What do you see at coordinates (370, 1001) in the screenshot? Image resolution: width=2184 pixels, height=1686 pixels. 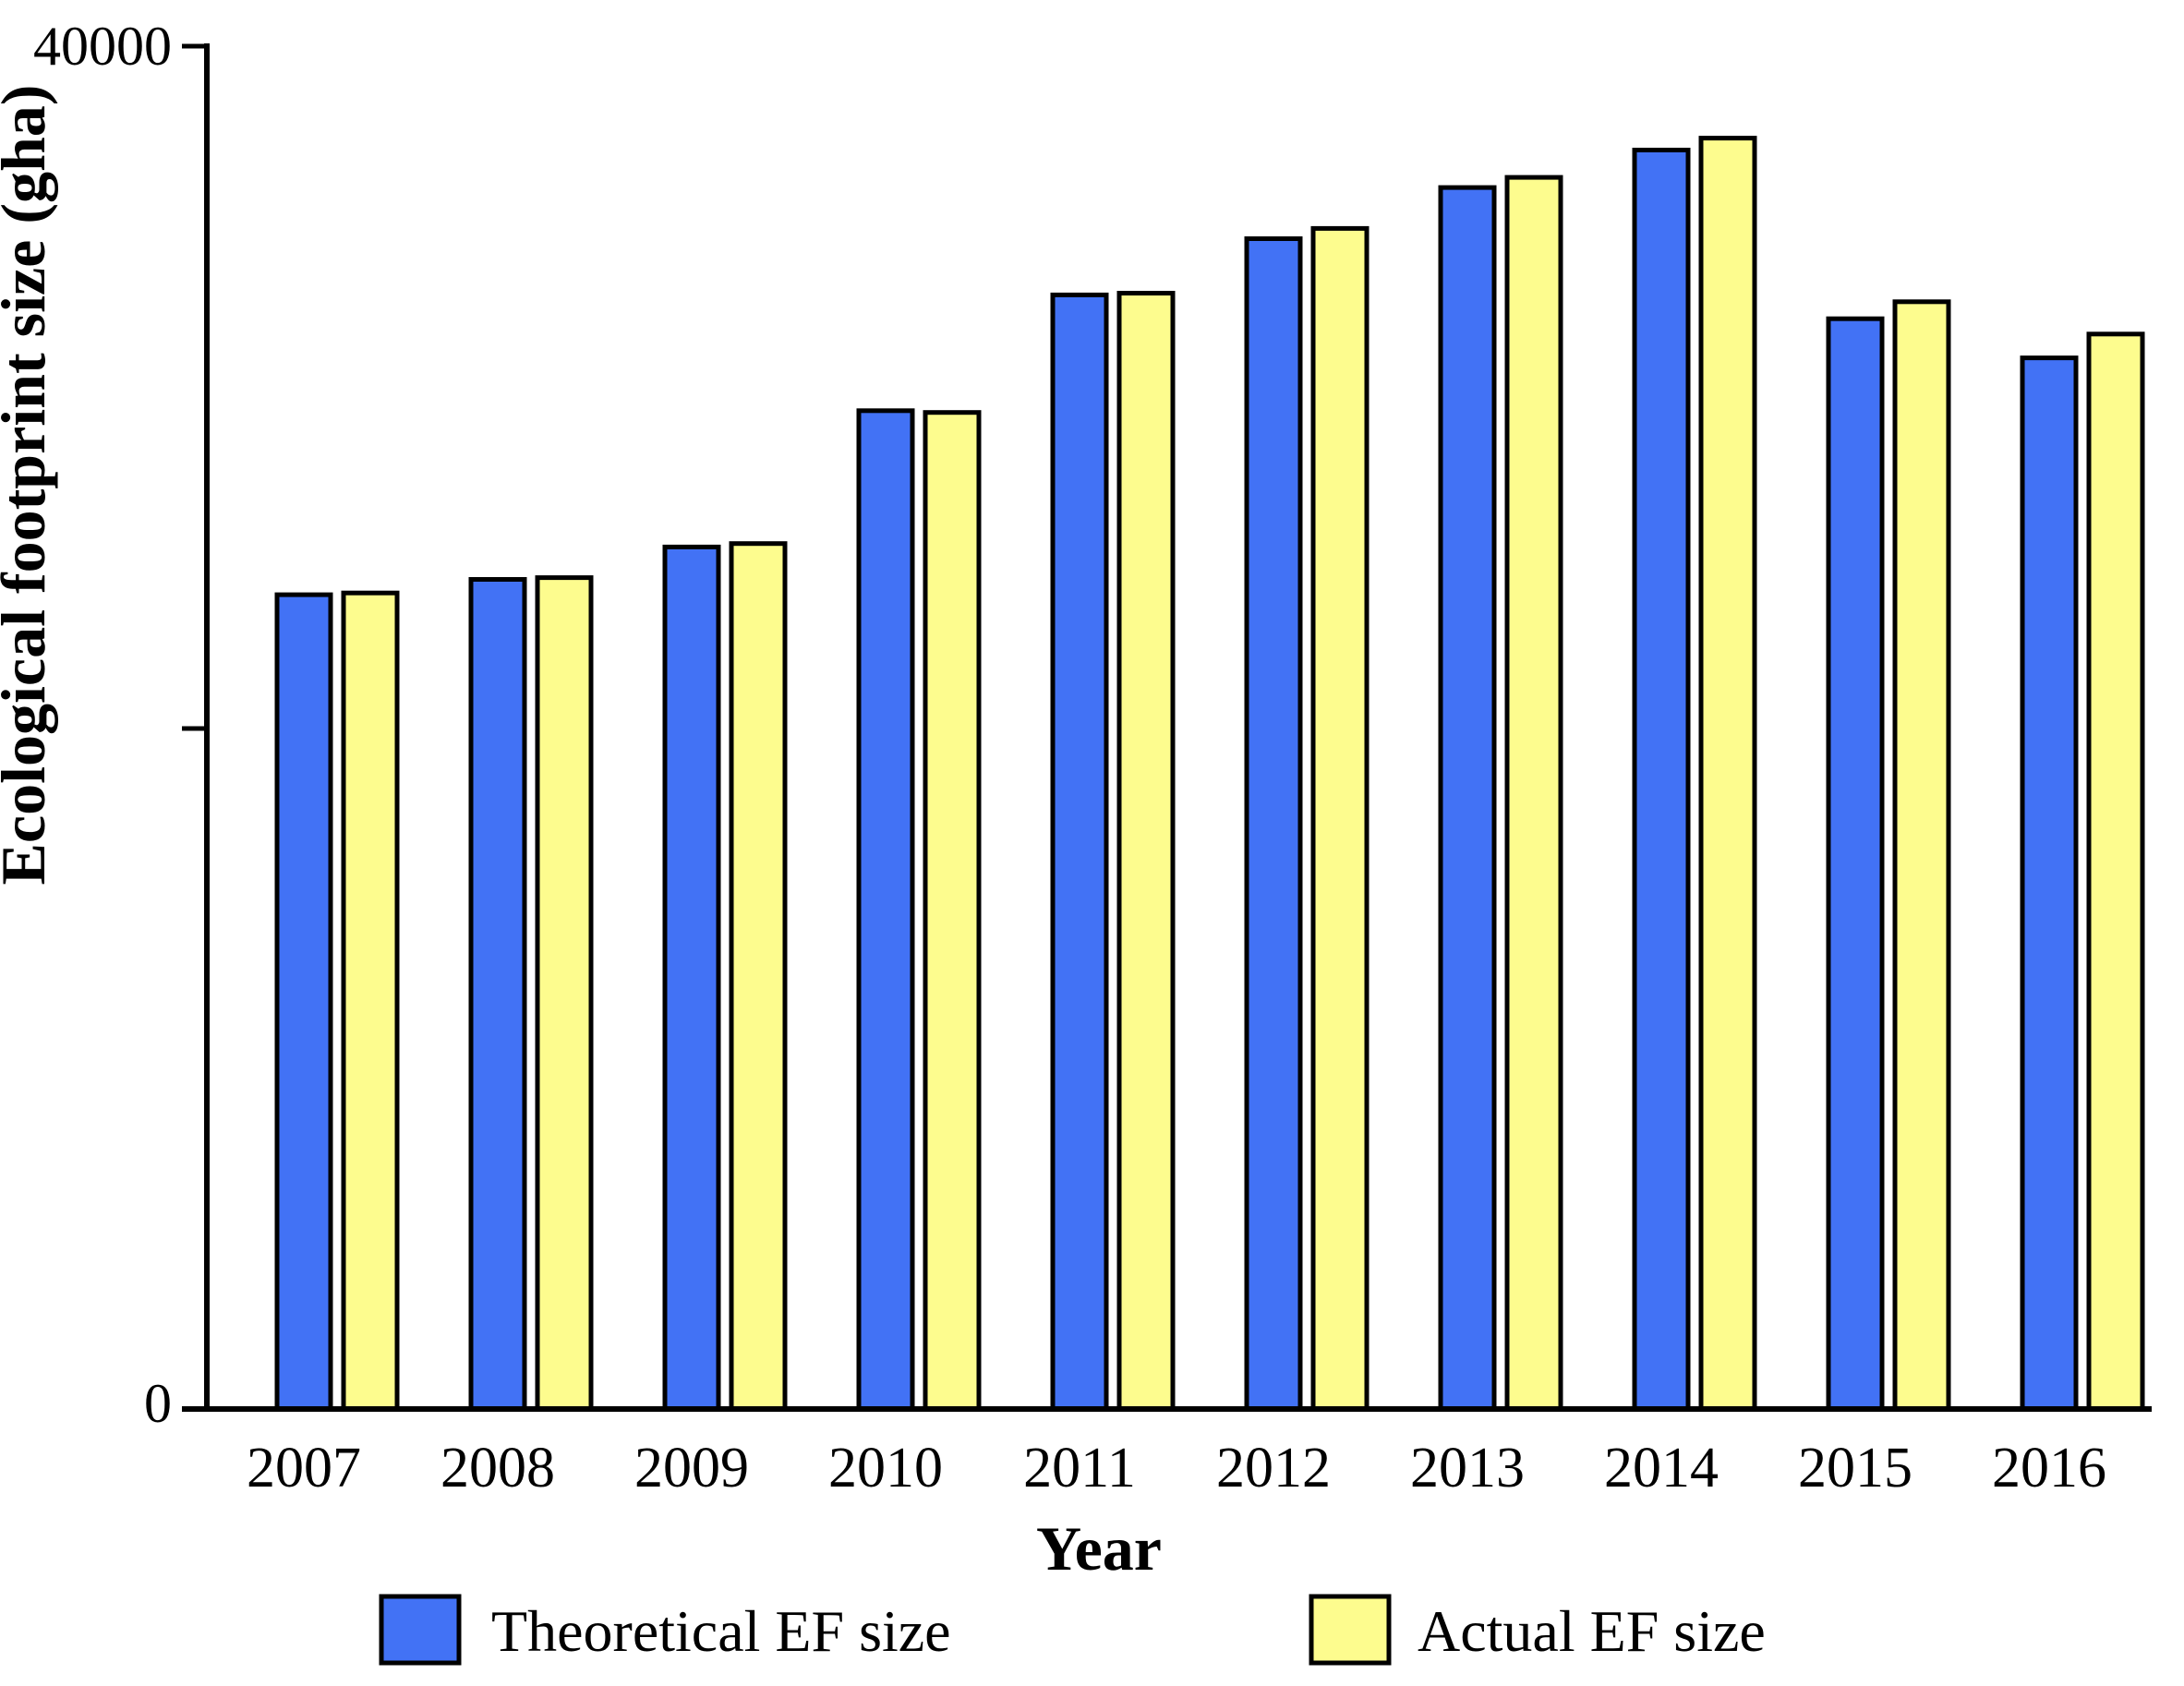 I see `bar-actual-2007` at bounding box center [370, 1001].